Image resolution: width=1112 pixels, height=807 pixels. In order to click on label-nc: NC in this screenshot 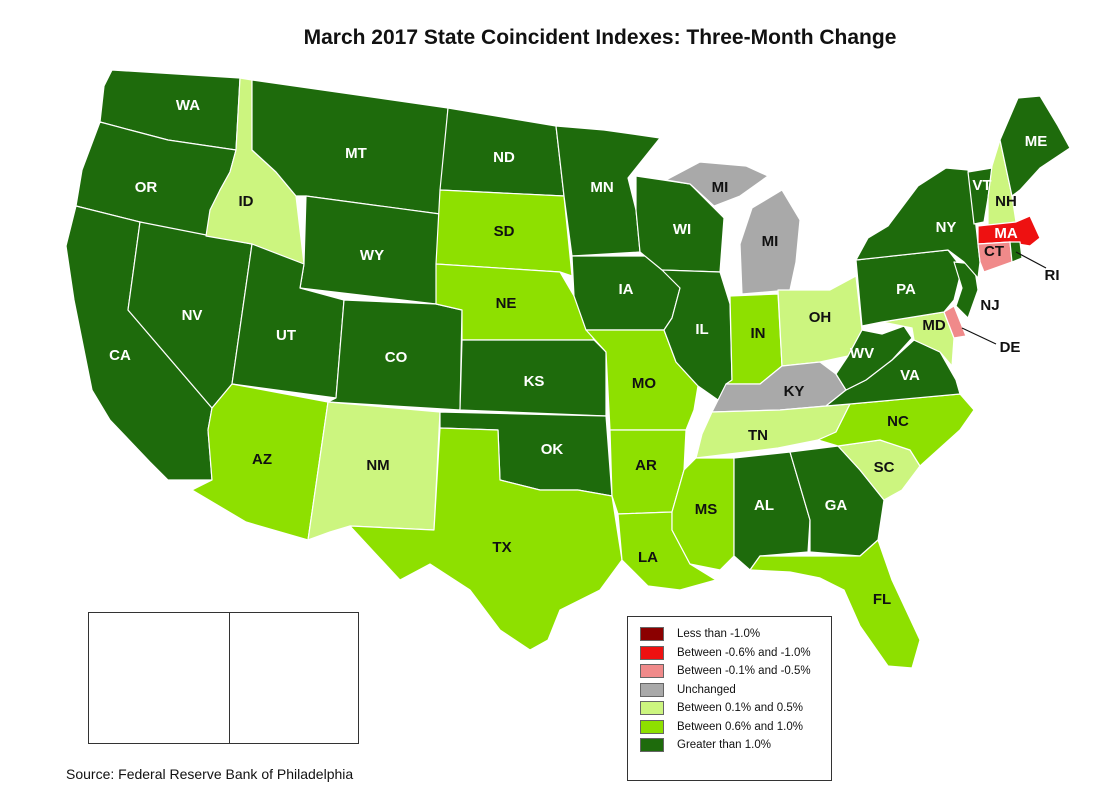, I will do `click(898, 421)`.